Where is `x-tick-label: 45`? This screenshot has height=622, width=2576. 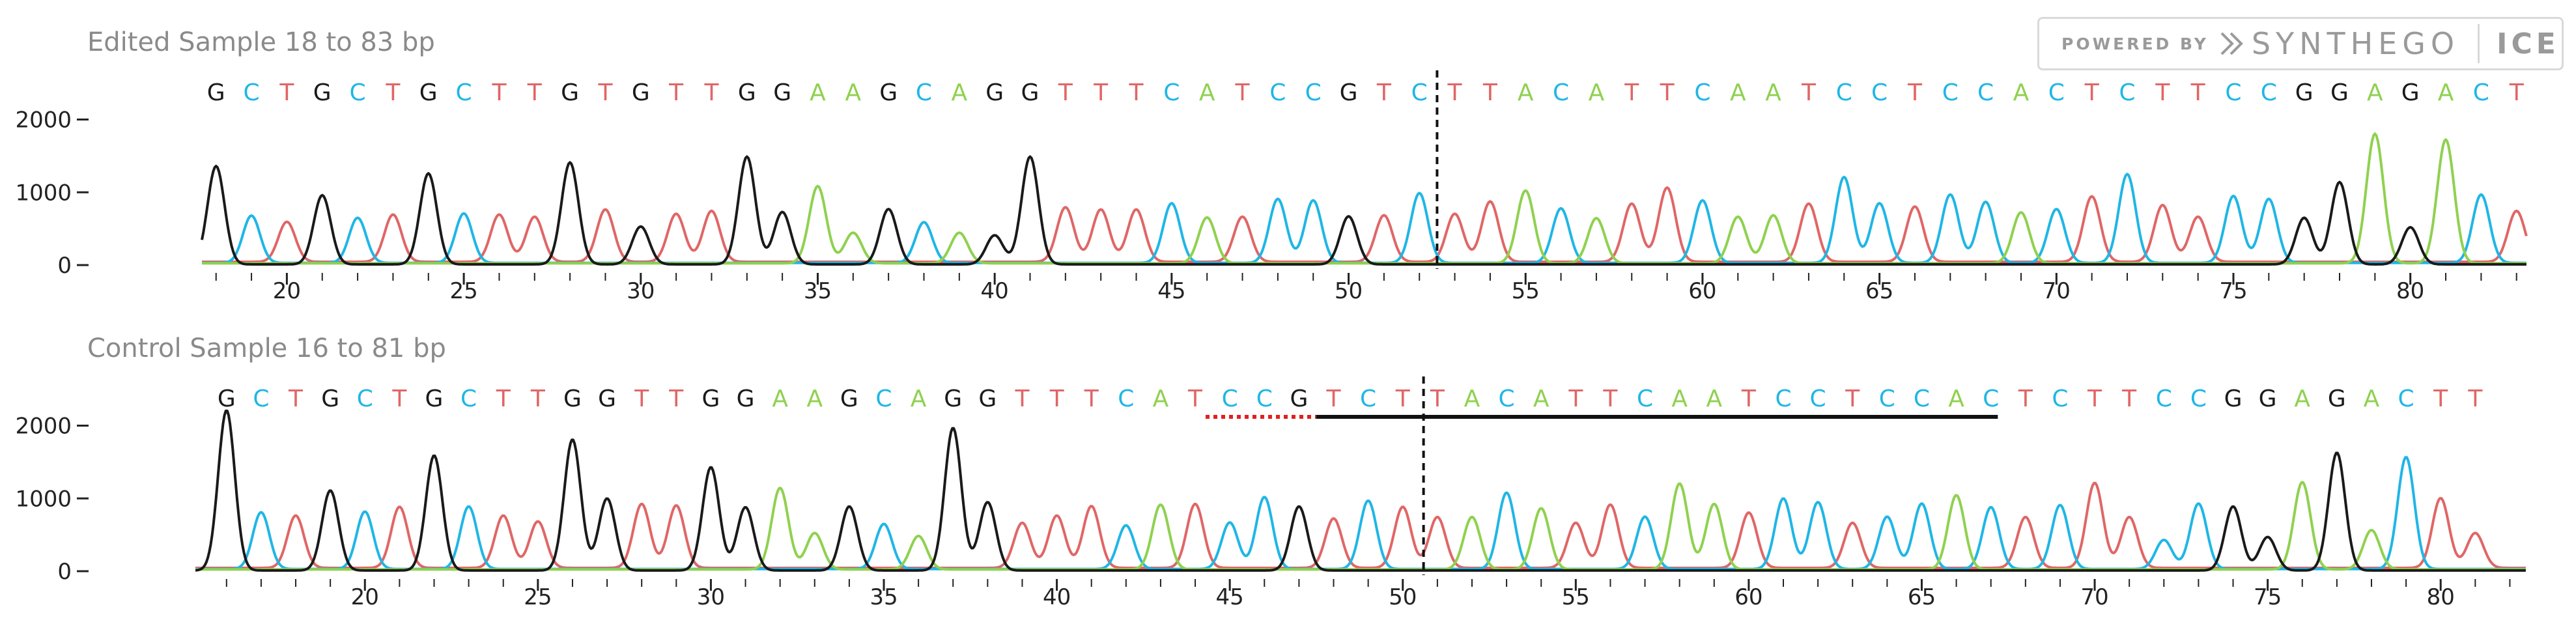
x-tick-label: 45 is located at coordinates (1171, 291).